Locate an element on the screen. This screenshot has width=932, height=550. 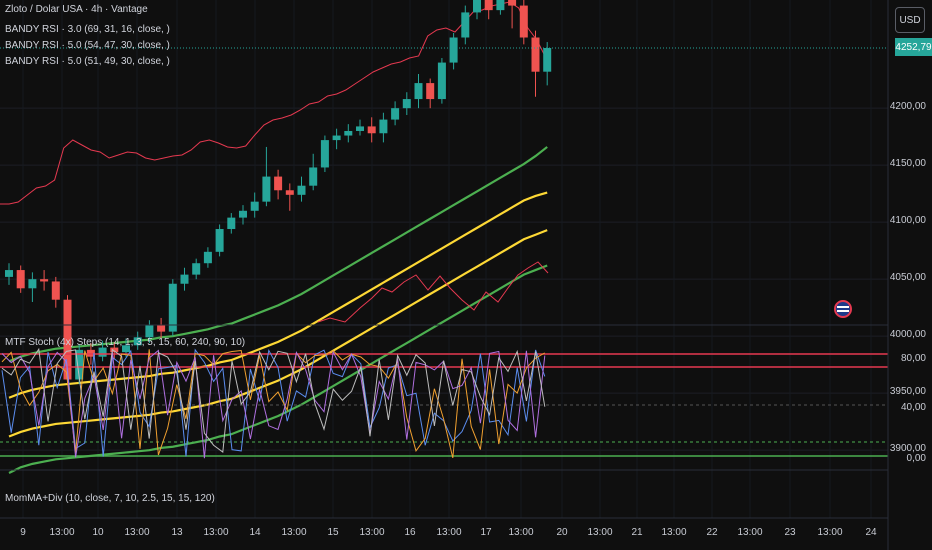
stoch-axis-label: 0,00 is located at coordinates (916, 458).